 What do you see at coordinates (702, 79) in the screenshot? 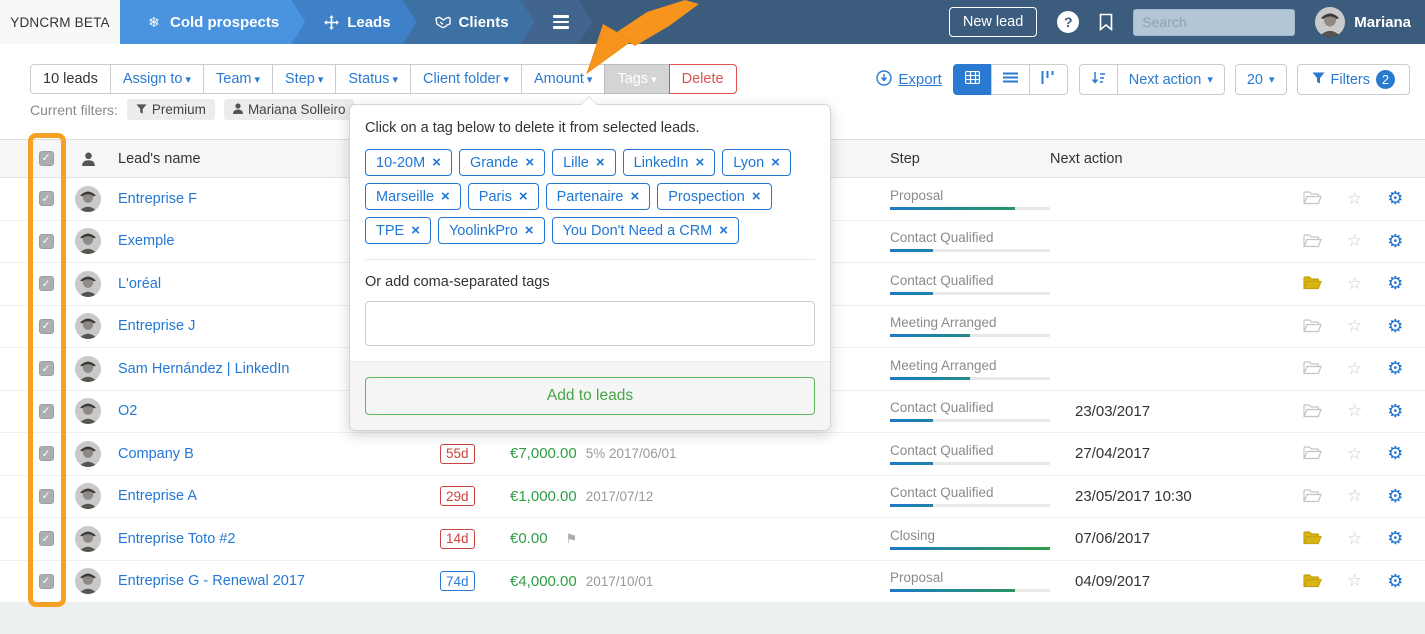
I see `delete-button: Delete` at bounding box center [702, 79].